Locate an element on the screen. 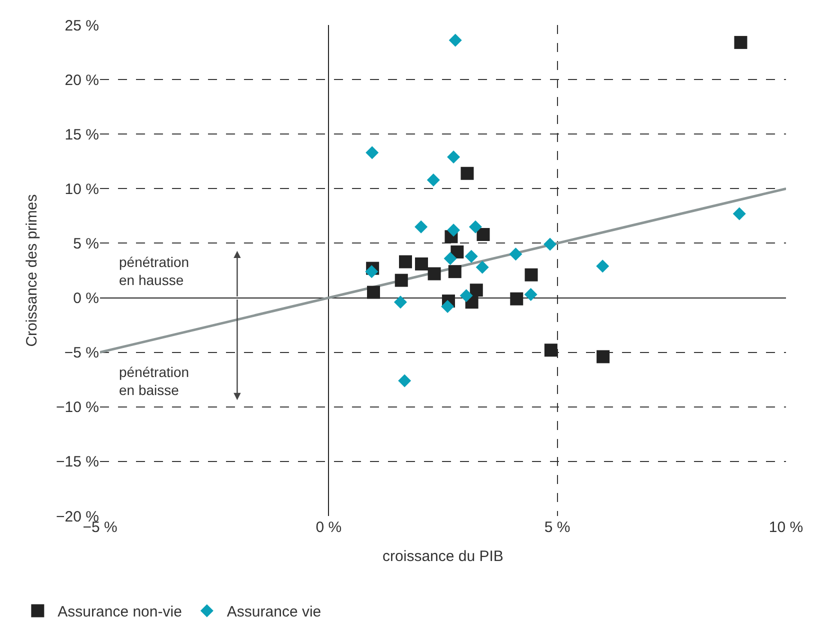 The image size is (815, 640). y-tick-label: 25 % is located at coordinates (81, 25).